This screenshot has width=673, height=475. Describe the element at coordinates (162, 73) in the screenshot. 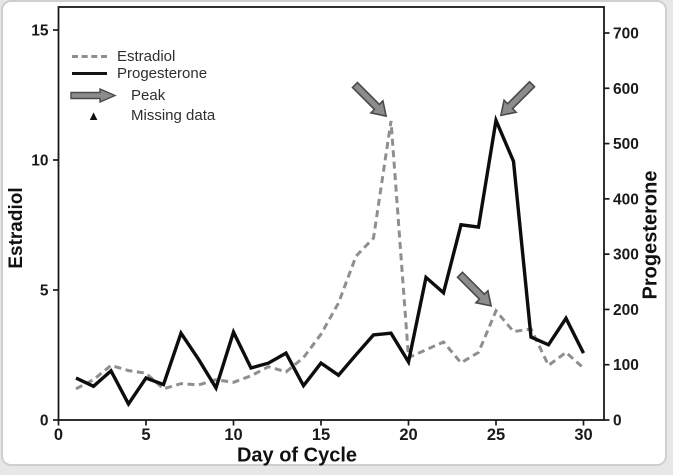

I see `legend-label: Progesterone` at that location.